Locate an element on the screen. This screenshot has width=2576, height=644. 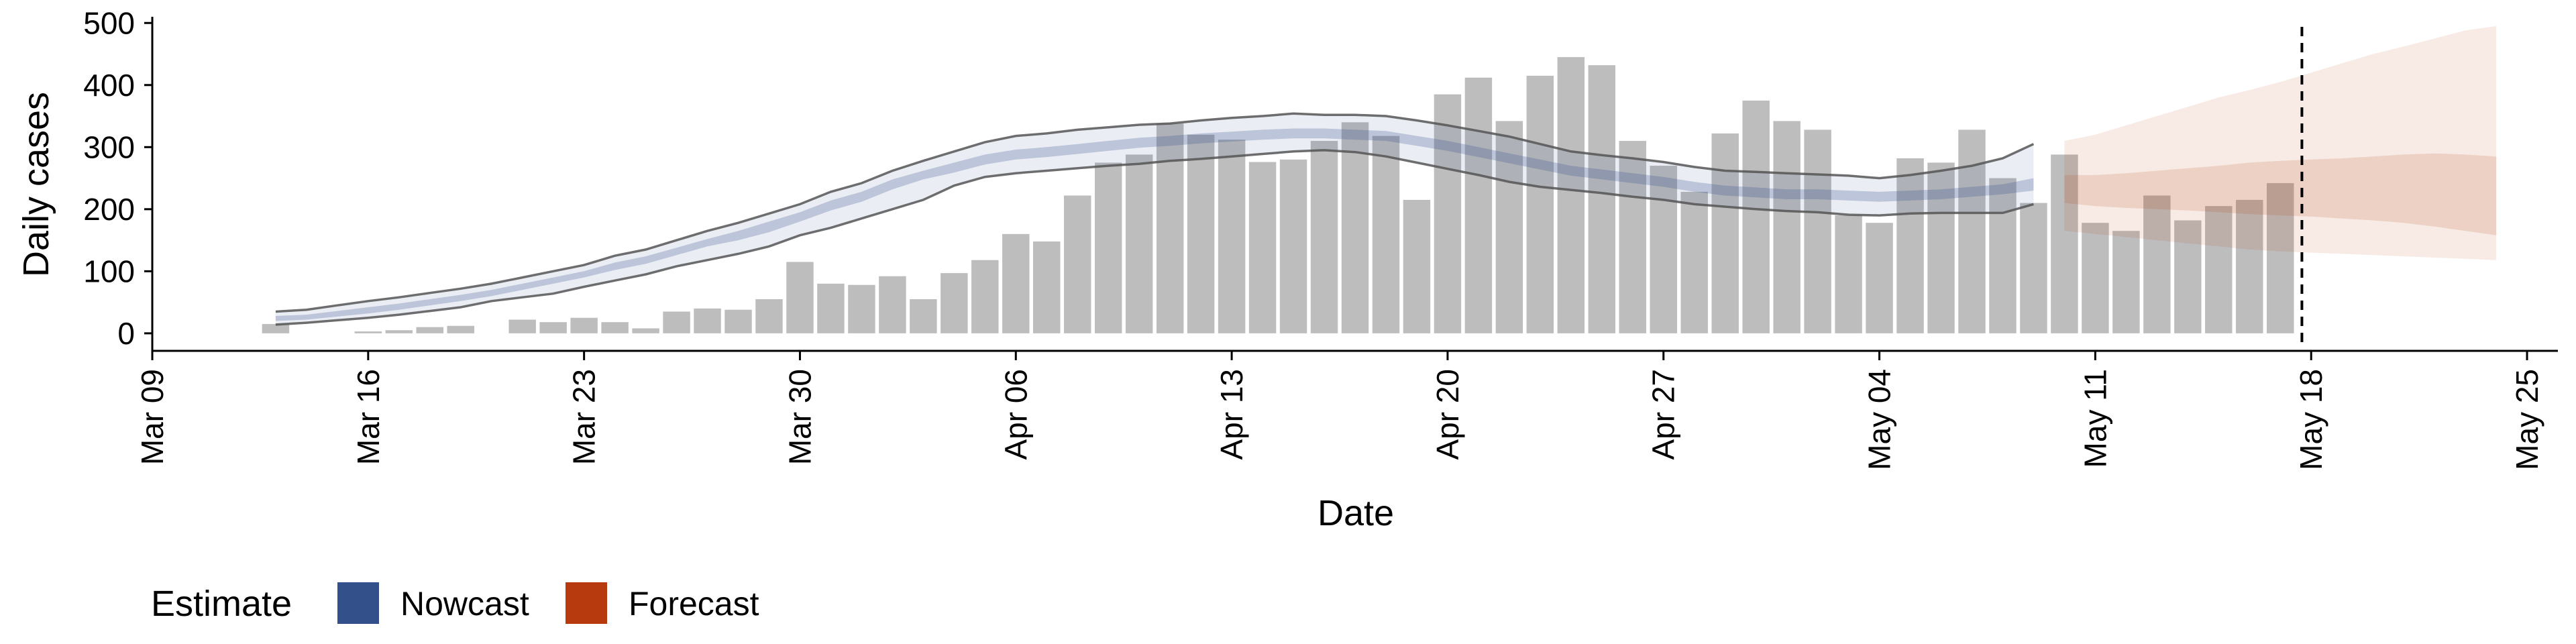
x-tick-label: May 11 is located at coordinates (2095, 418).